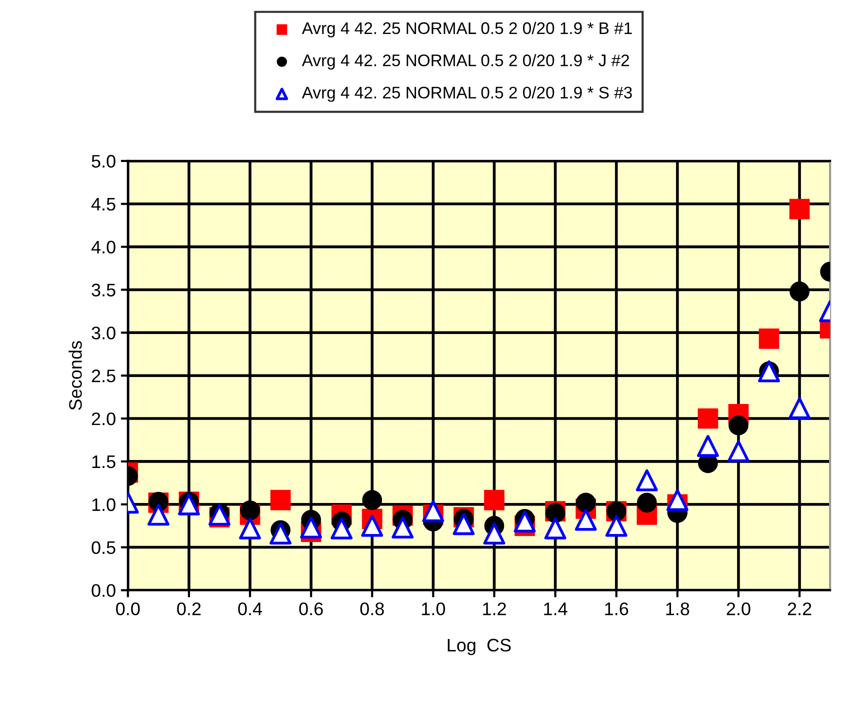  What do you see at coordinates (738, 609) in the screenshot?
I see `x-tick-label: 2.0` at bounding box center [738, 609].